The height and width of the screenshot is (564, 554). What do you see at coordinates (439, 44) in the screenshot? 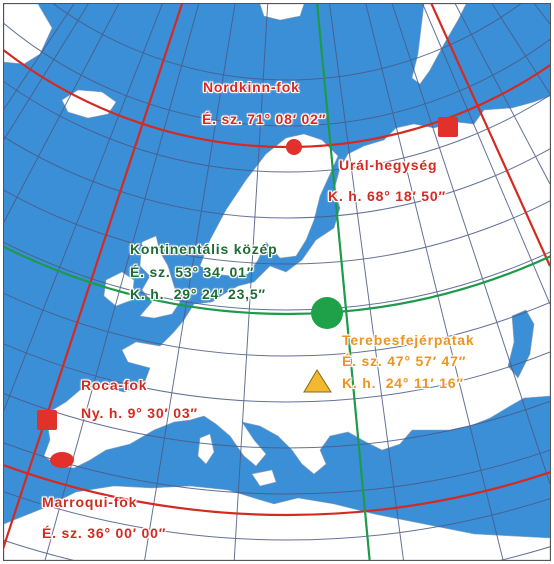
I see `novaya-zemlya` at bounding box center [439, 44].